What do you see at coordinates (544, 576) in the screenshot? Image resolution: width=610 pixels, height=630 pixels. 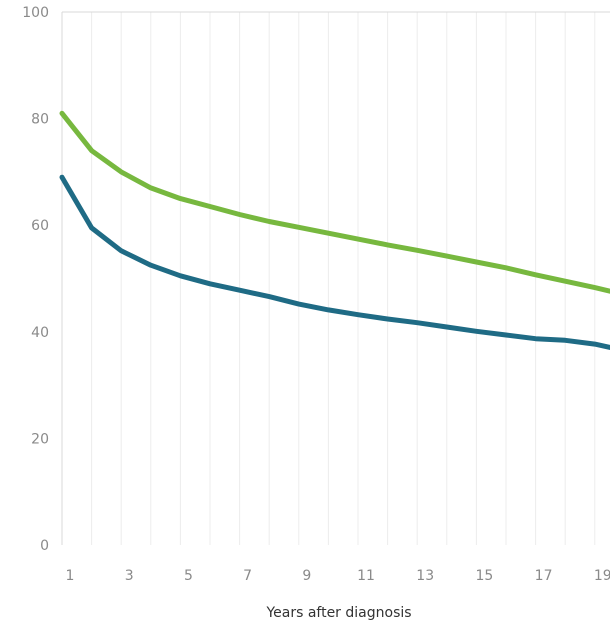 I see `x-tick-label: 17` at bounding box center [544, 576].